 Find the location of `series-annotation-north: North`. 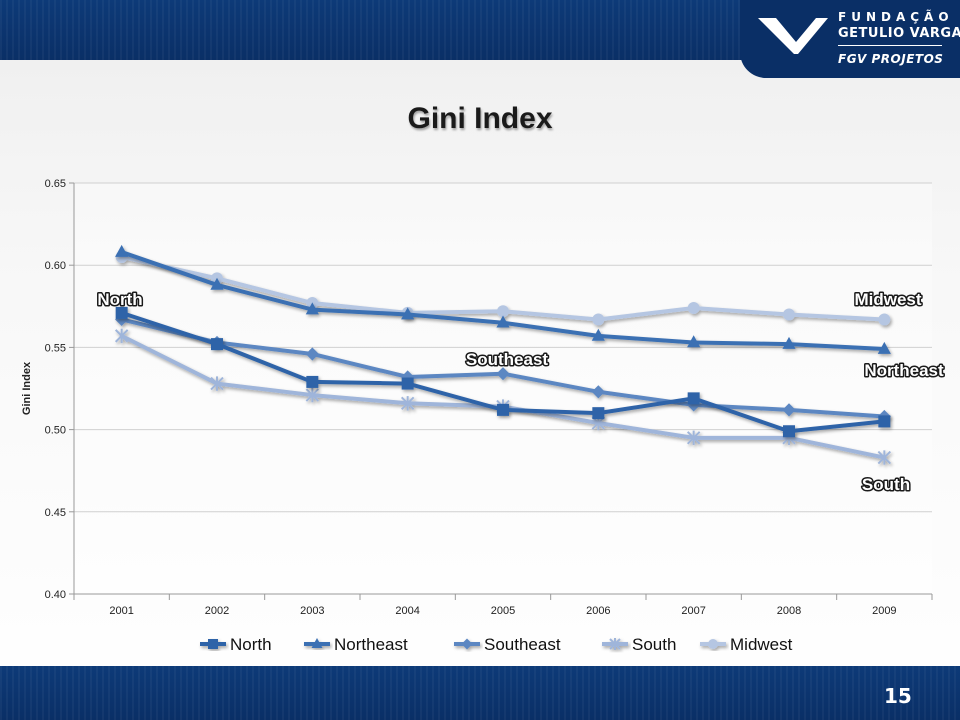

series-annotation-north: North is located at coordinates (119, 299).